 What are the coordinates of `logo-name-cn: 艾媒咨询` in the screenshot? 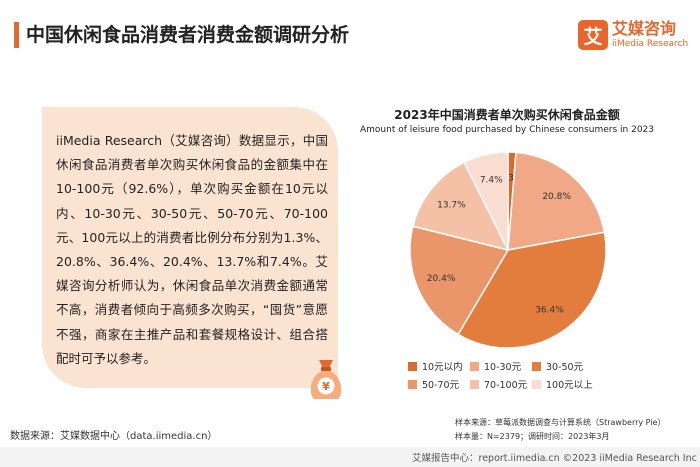 It's located at (644, 28).